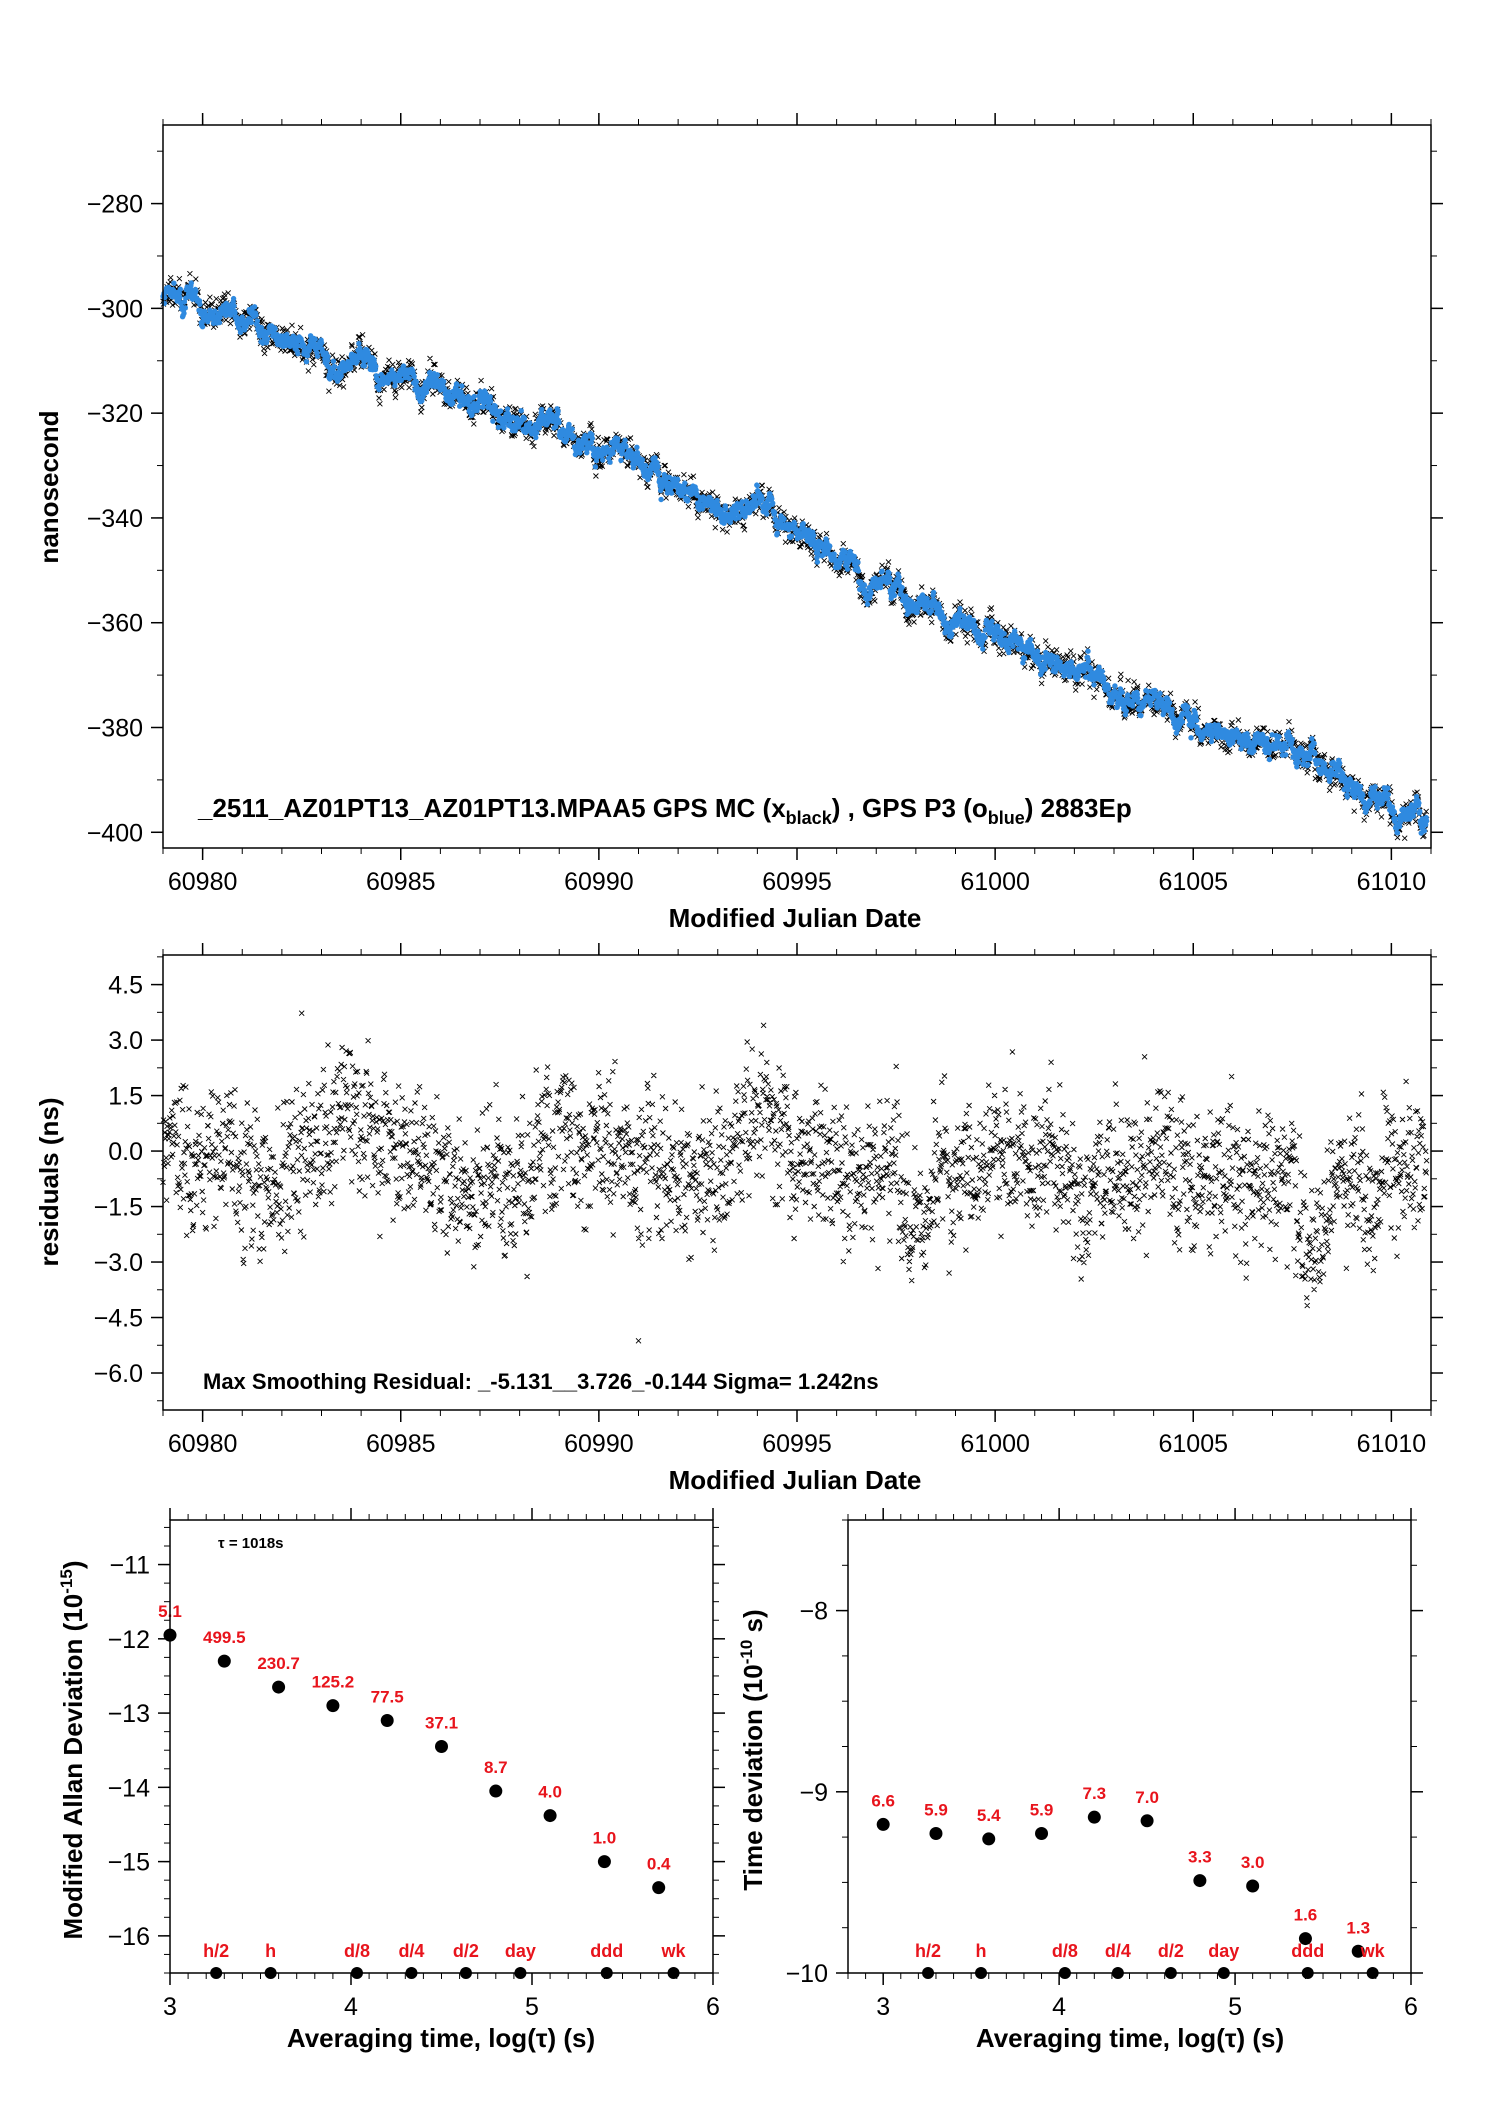 Image resolution: width=1488 pixels, height=2105 pixels. I want to click on tdev-marker-label: day, so click(1223, 1951).